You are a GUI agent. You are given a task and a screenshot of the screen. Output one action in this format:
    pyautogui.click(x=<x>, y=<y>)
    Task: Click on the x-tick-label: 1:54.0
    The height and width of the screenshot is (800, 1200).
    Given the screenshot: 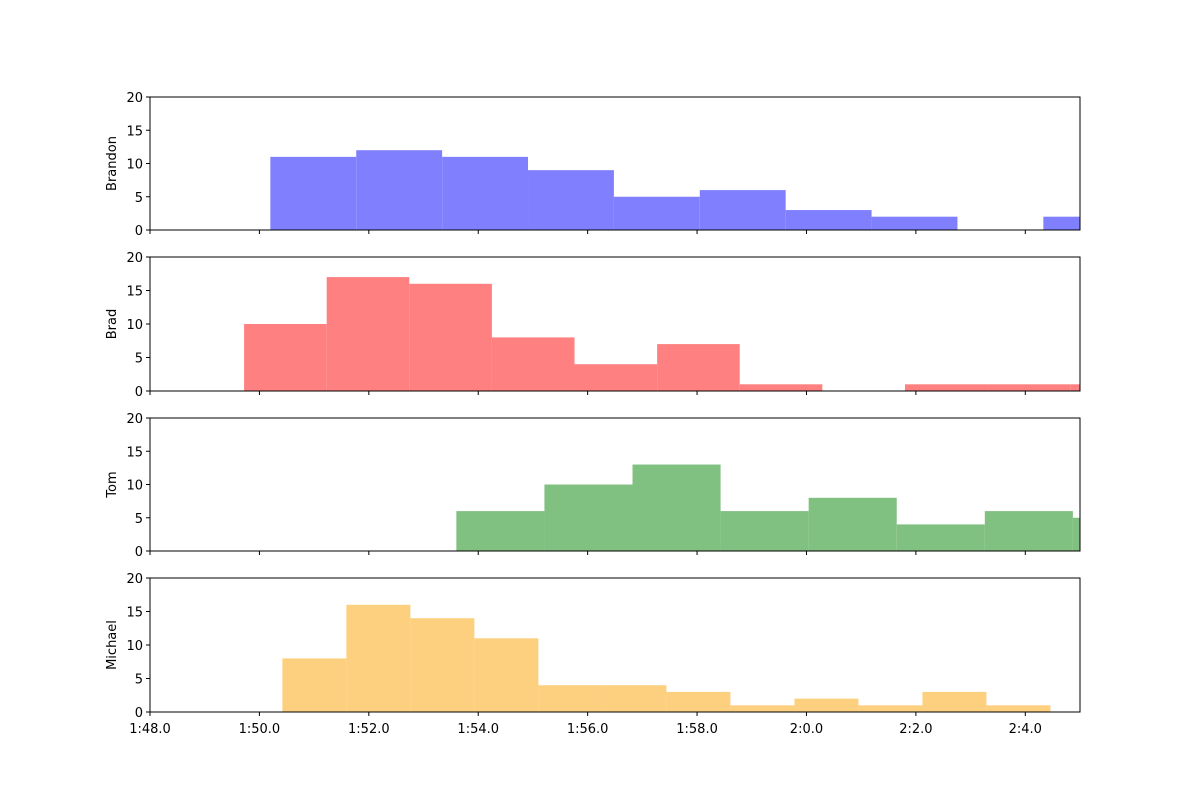 What is the action you would take?
    pyautogui.click(x=478, y=729)
    